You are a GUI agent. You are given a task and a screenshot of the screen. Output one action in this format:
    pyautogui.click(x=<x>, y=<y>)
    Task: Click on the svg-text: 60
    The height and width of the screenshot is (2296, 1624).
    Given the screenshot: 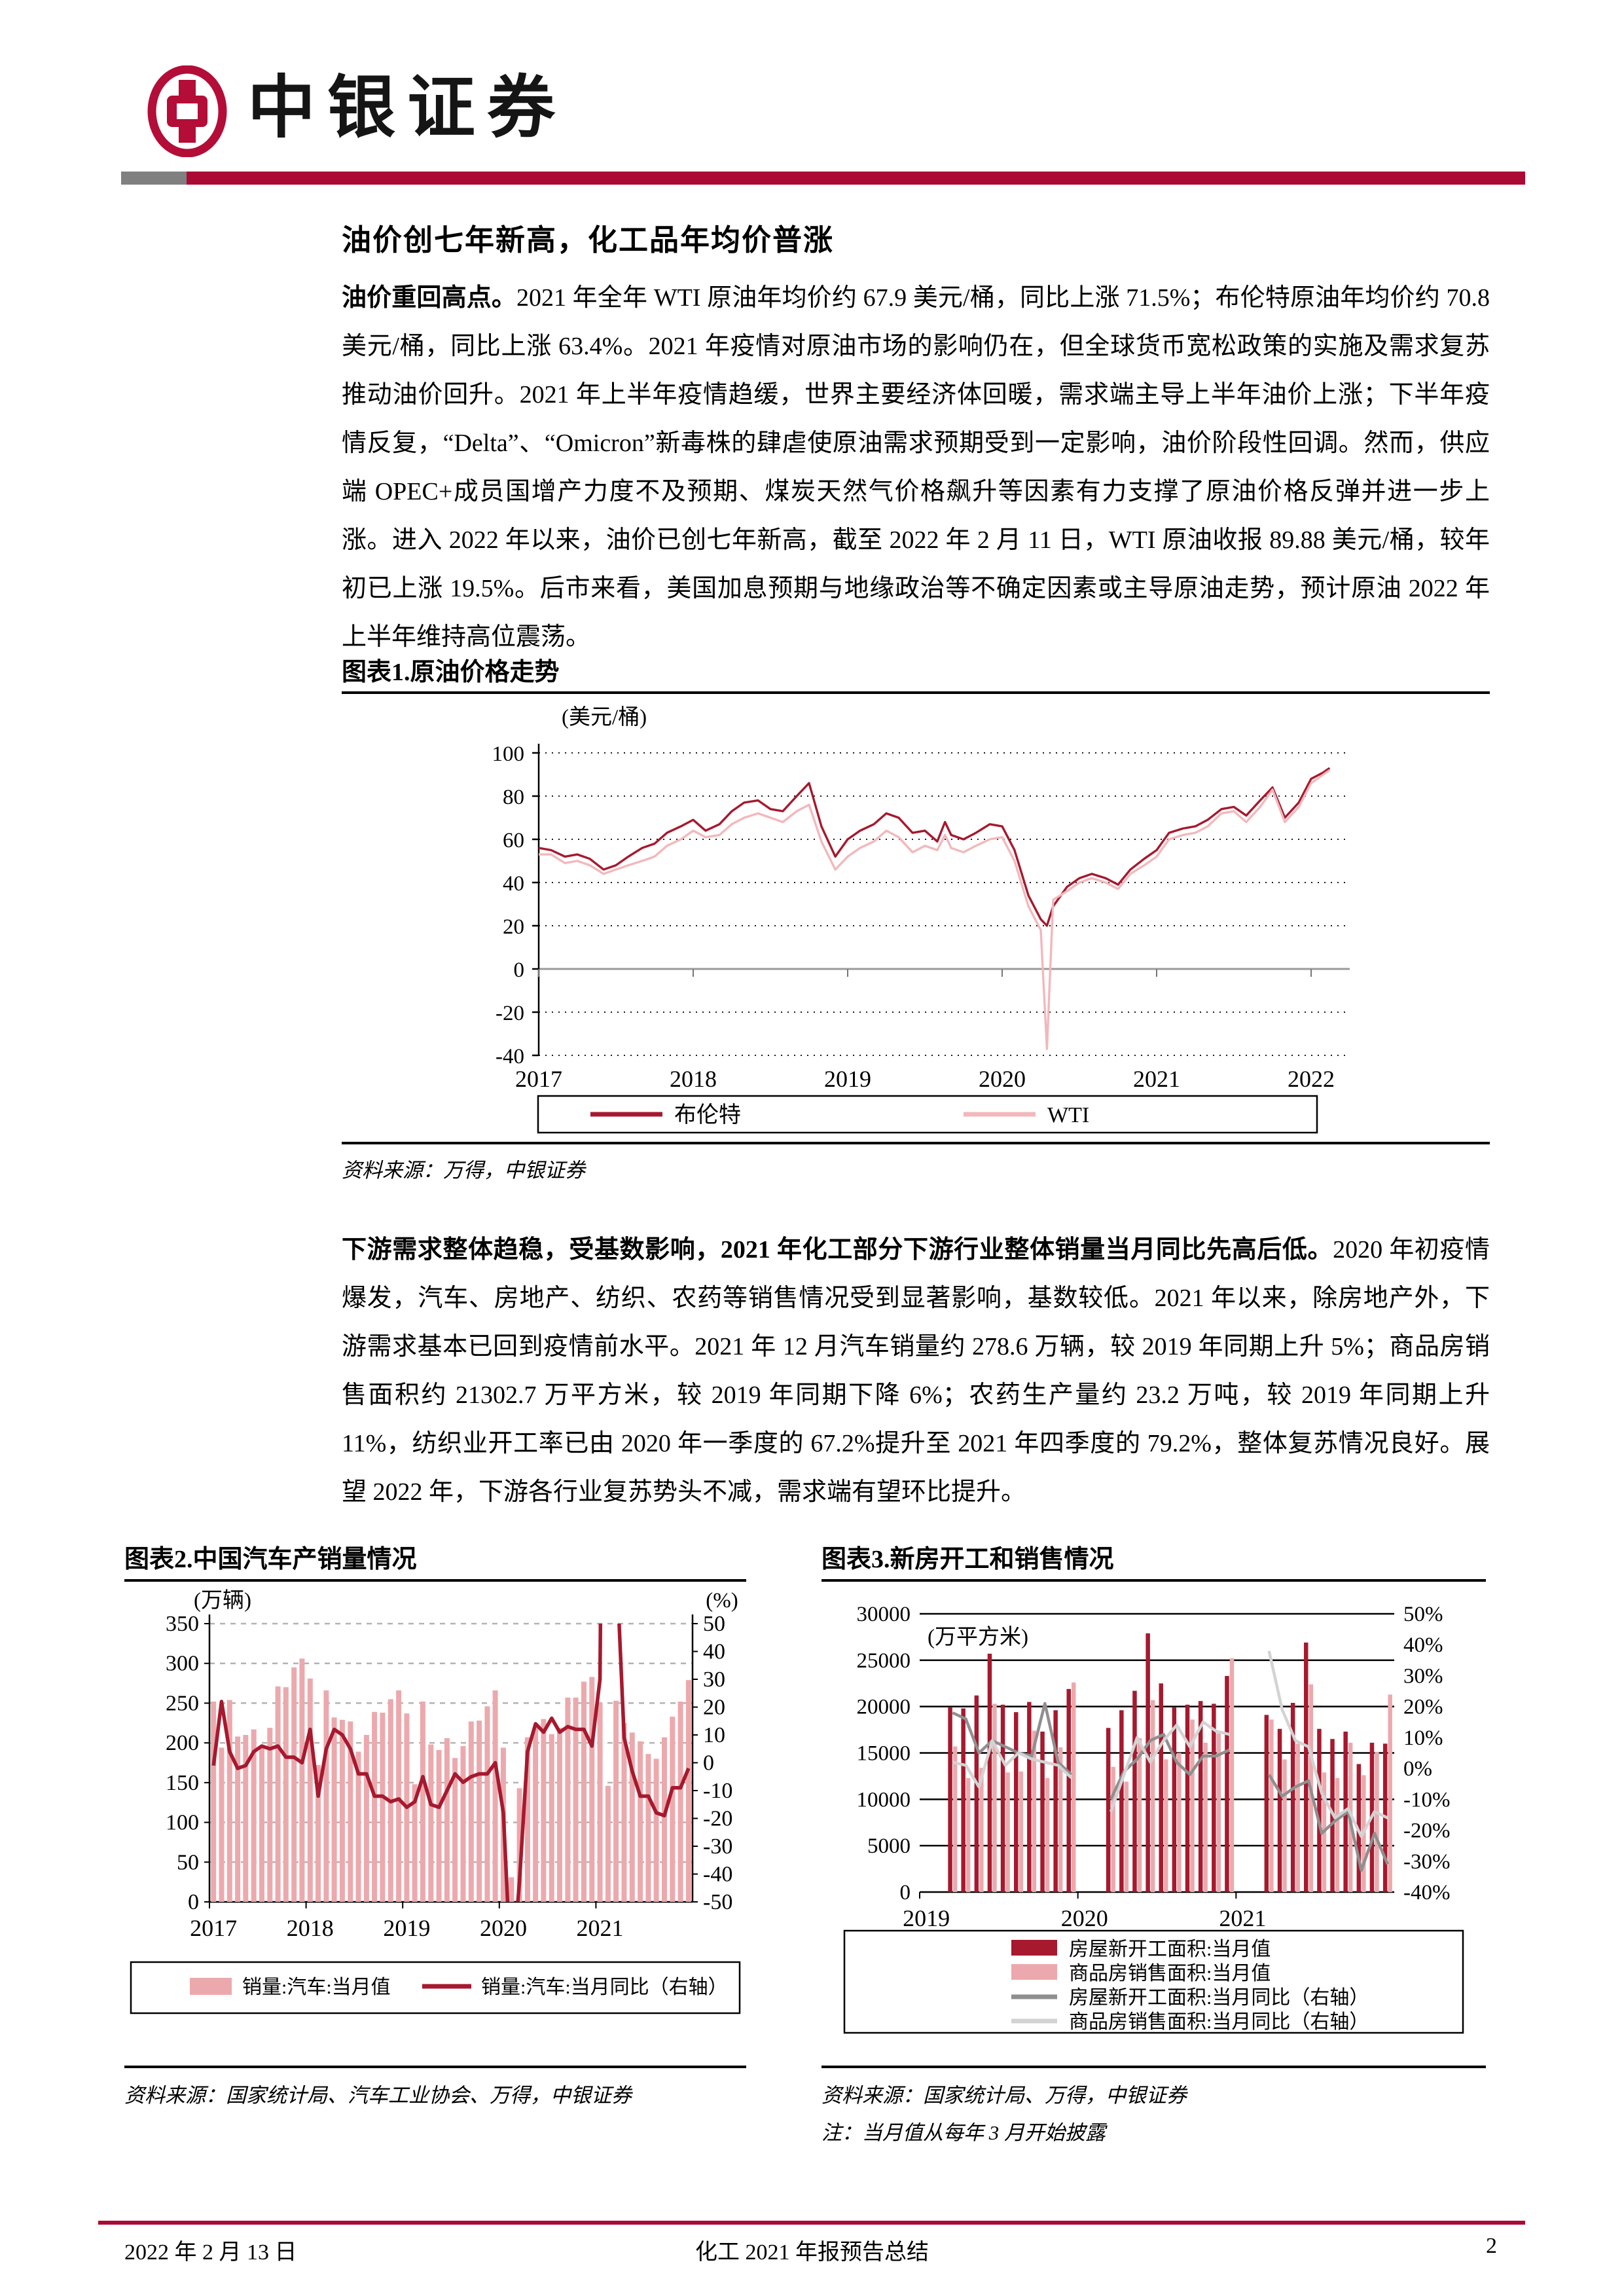 What is the action you would take?
    pyautogui.click(x=513, y=840)
    